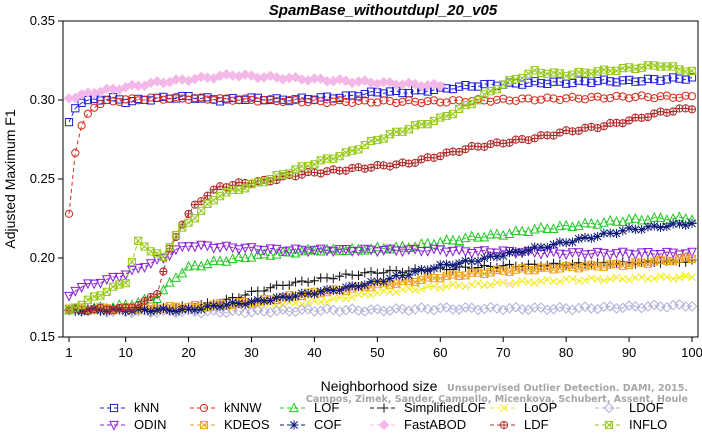 This screenshot has width=702, height=434. I want to click on point-kdeos, so click(692, 259).